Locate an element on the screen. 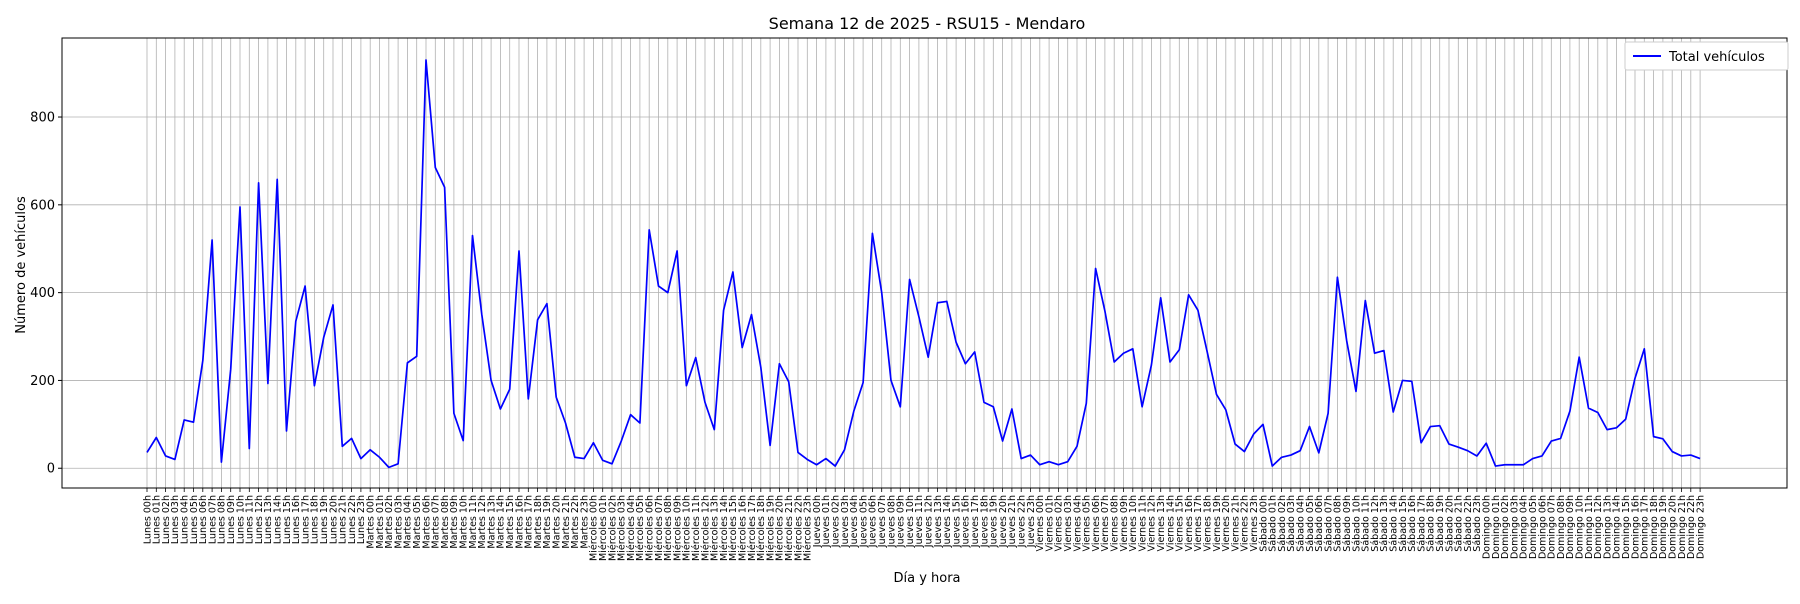 The image size is (1800, 604). x-tick-label: Jueves 12h is located at coordinates (929, 521).